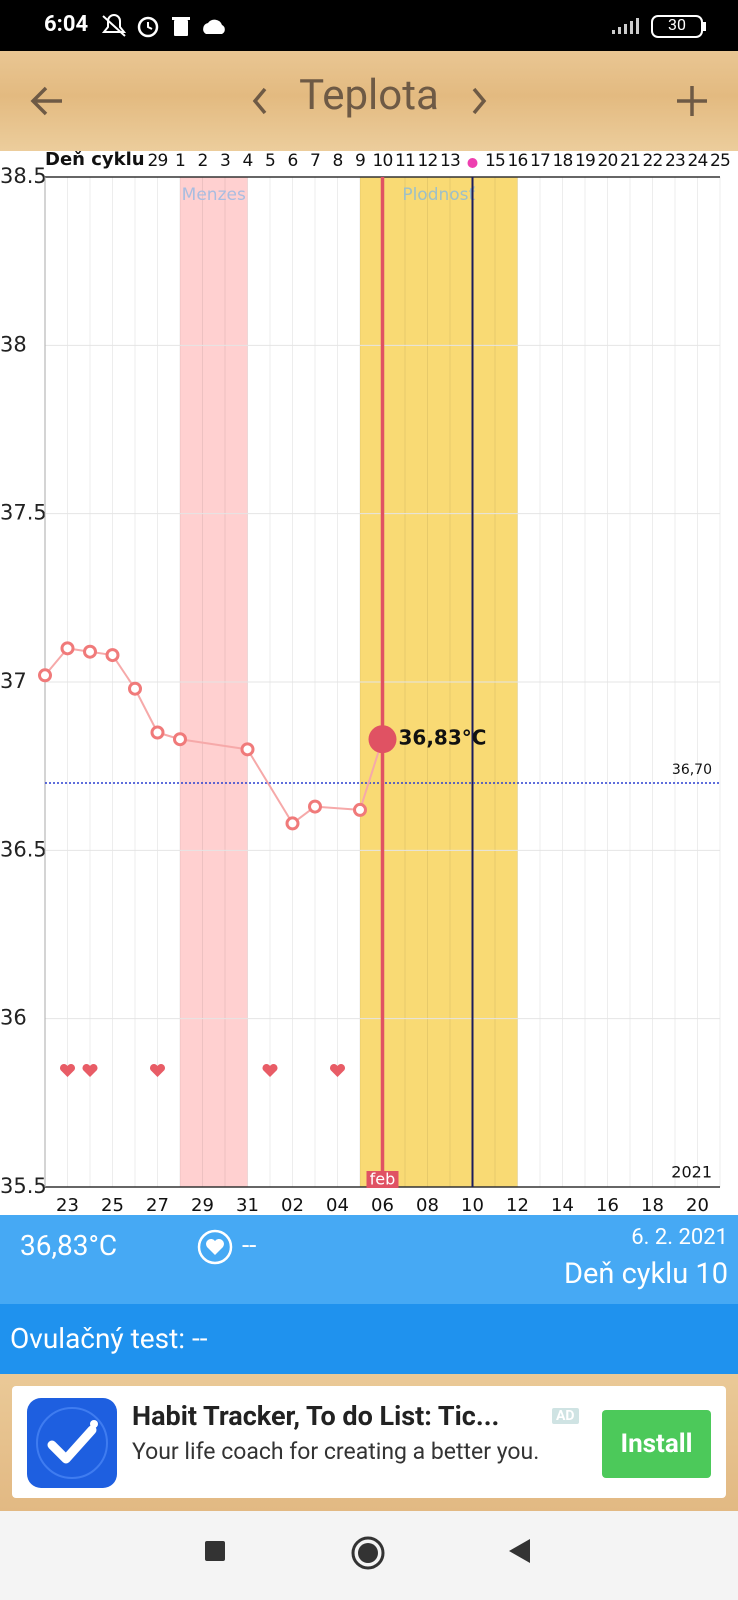 The height and width of the screenshot is (1600, 738). Describe the element at coordinates (13, 344) in the screenshot. I see `y-tick-label: 38` at that location.